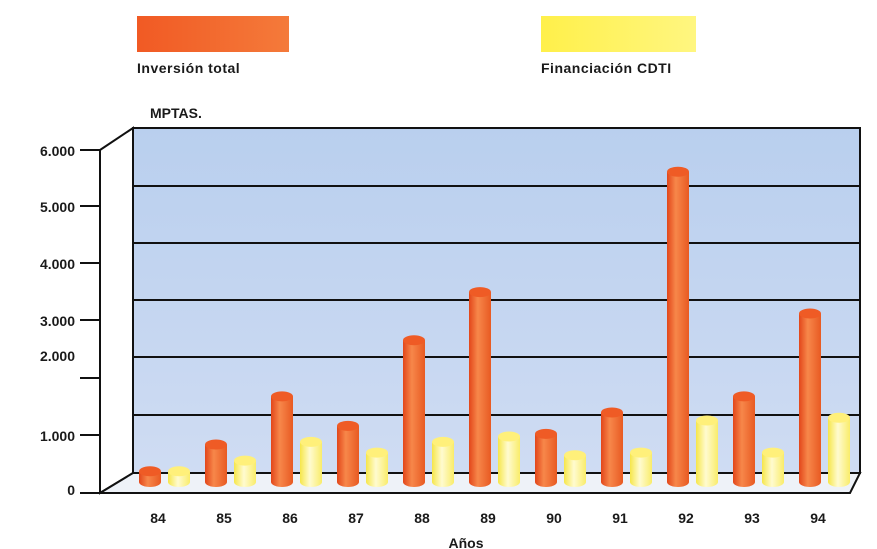 The width and height of the screenshot is (877, 549). Describe the element at coordinates (57, 436) in the screenshot. I see `y-tick-label: 1.000` at that location.